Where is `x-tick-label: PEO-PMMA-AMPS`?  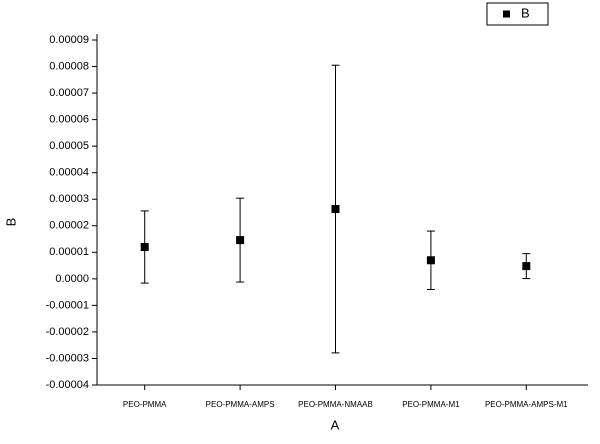
x-tick-label: PEO-PMMA-AMPS is located at coordinates (240, 404).